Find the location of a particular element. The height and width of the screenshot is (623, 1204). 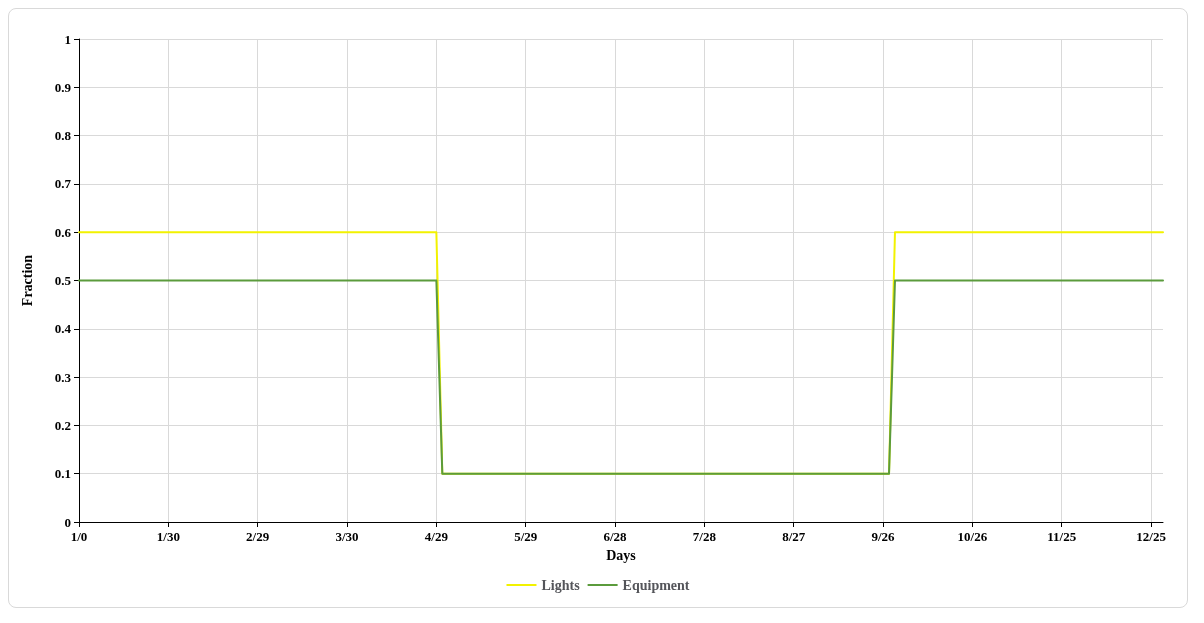

y-tick-label: 0.3 is located at coordinates (63, 377).